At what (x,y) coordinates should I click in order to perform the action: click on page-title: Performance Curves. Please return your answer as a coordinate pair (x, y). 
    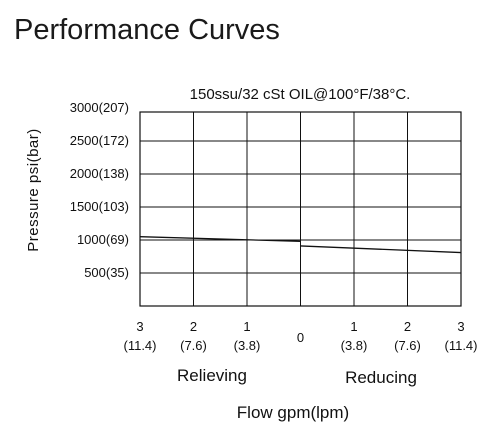
    Looking at the image, I should click on (147, 30).